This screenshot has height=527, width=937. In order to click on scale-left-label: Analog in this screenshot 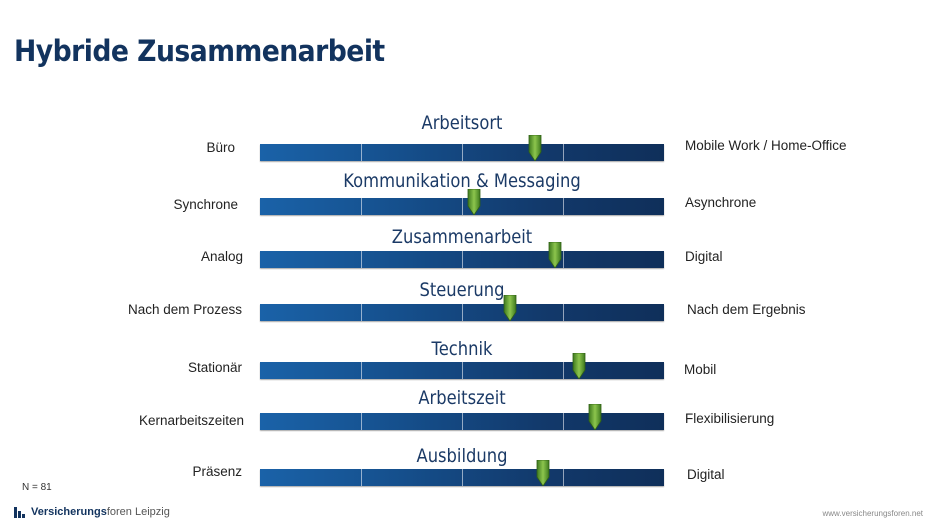, I will do `click(221, 256)`.